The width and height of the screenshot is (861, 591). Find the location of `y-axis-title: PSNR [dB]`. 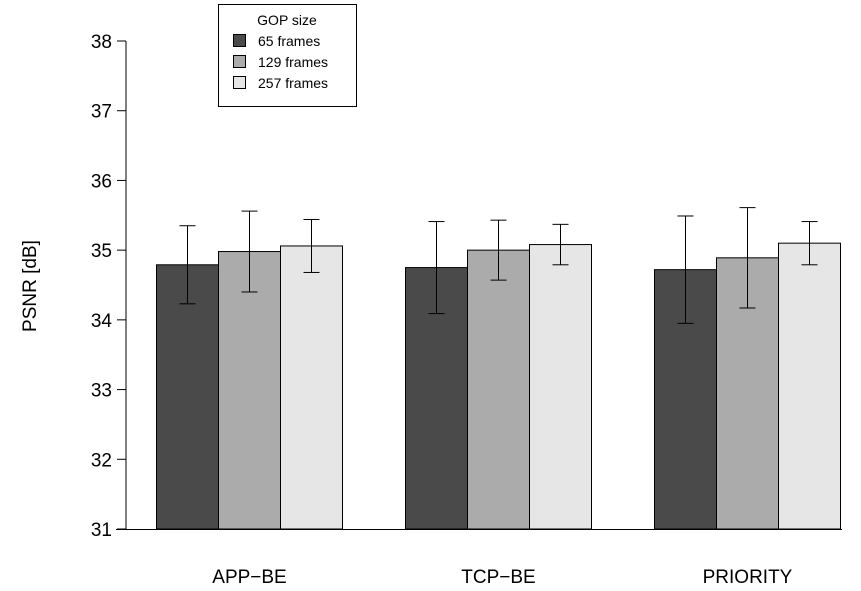

y-axis-title: PSNR [dB] is located at coordinates (30, 286).